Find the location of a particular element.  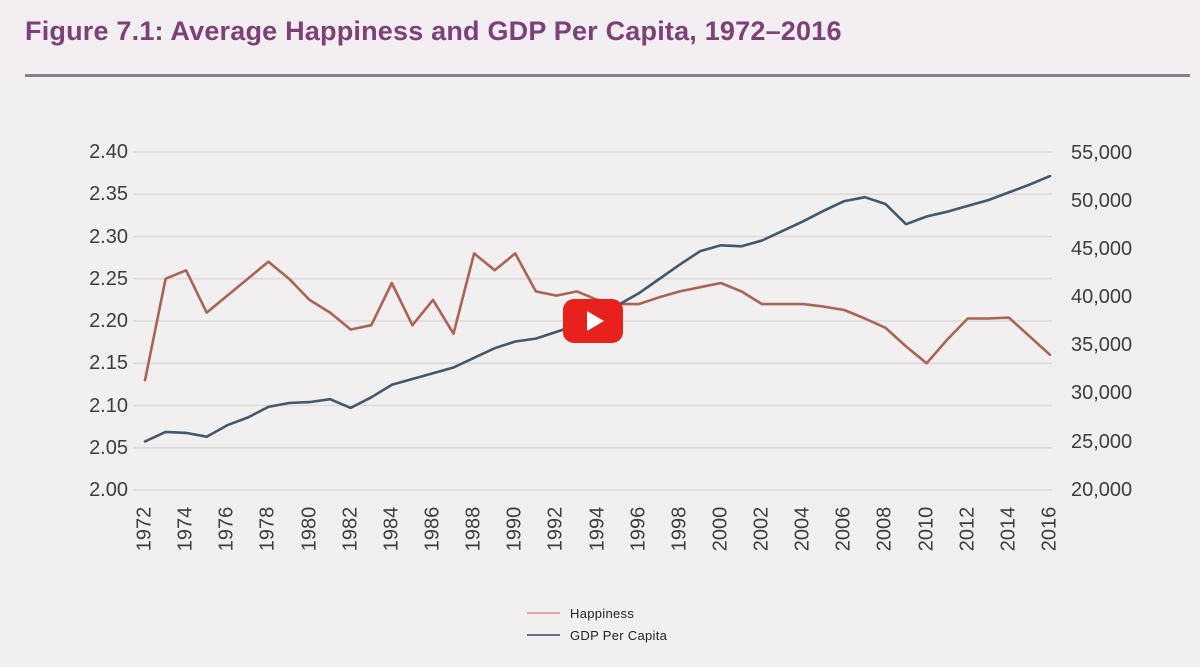

left-axis-tick: 2.35 is located at coordinates (108, 194).